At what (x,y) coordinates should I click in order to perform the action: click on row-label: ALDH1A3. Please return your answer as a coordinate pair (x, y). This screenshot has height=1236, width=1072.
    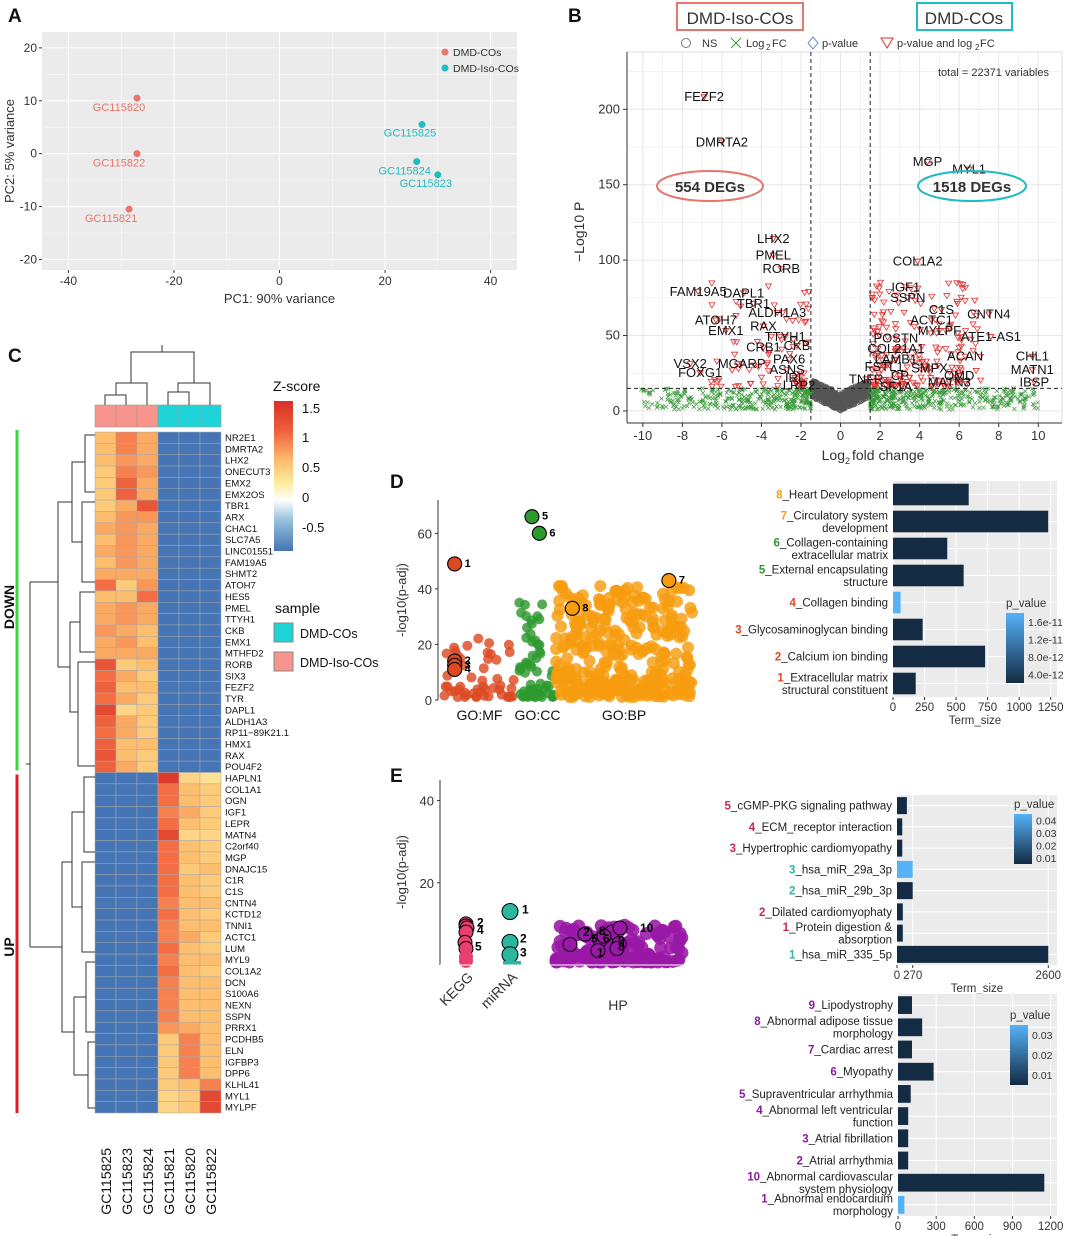
    Looking at the image, I should click on (246, 722).